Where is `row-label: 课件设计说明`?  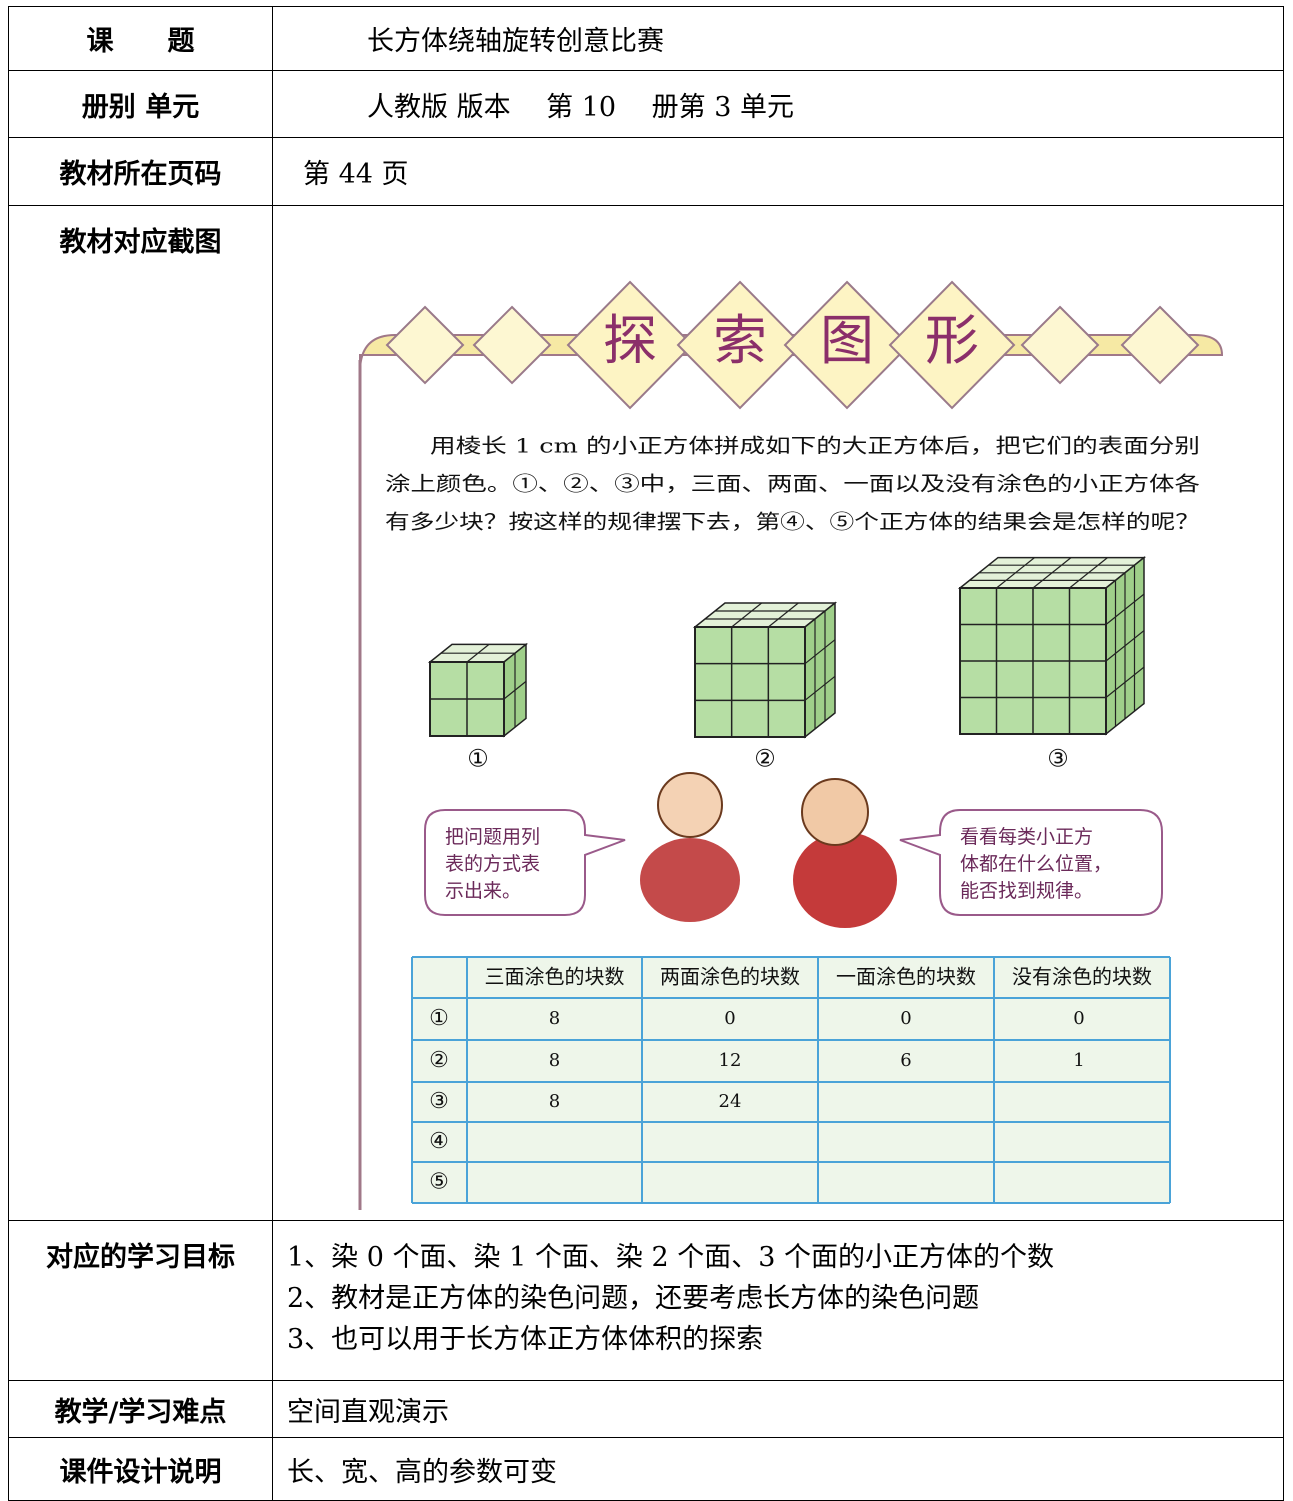
row-label: 课件设计说明 is located at coordinates (140, 1469).